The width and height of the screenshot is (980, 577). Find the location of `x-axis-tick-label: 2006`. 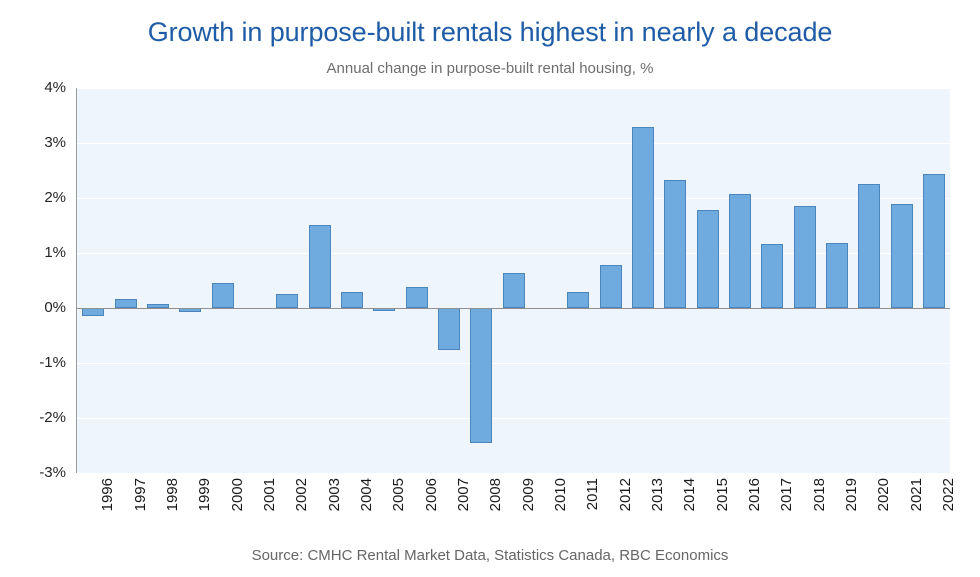

x-axis-tick-label: 2006 is located at coordinates (431, 495).